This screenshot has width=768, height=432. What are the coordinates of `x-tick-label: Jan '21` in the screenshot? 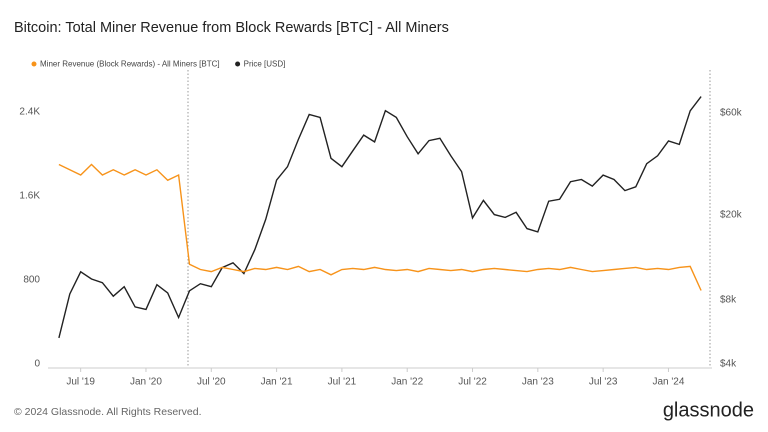 It's located at (277, 382).